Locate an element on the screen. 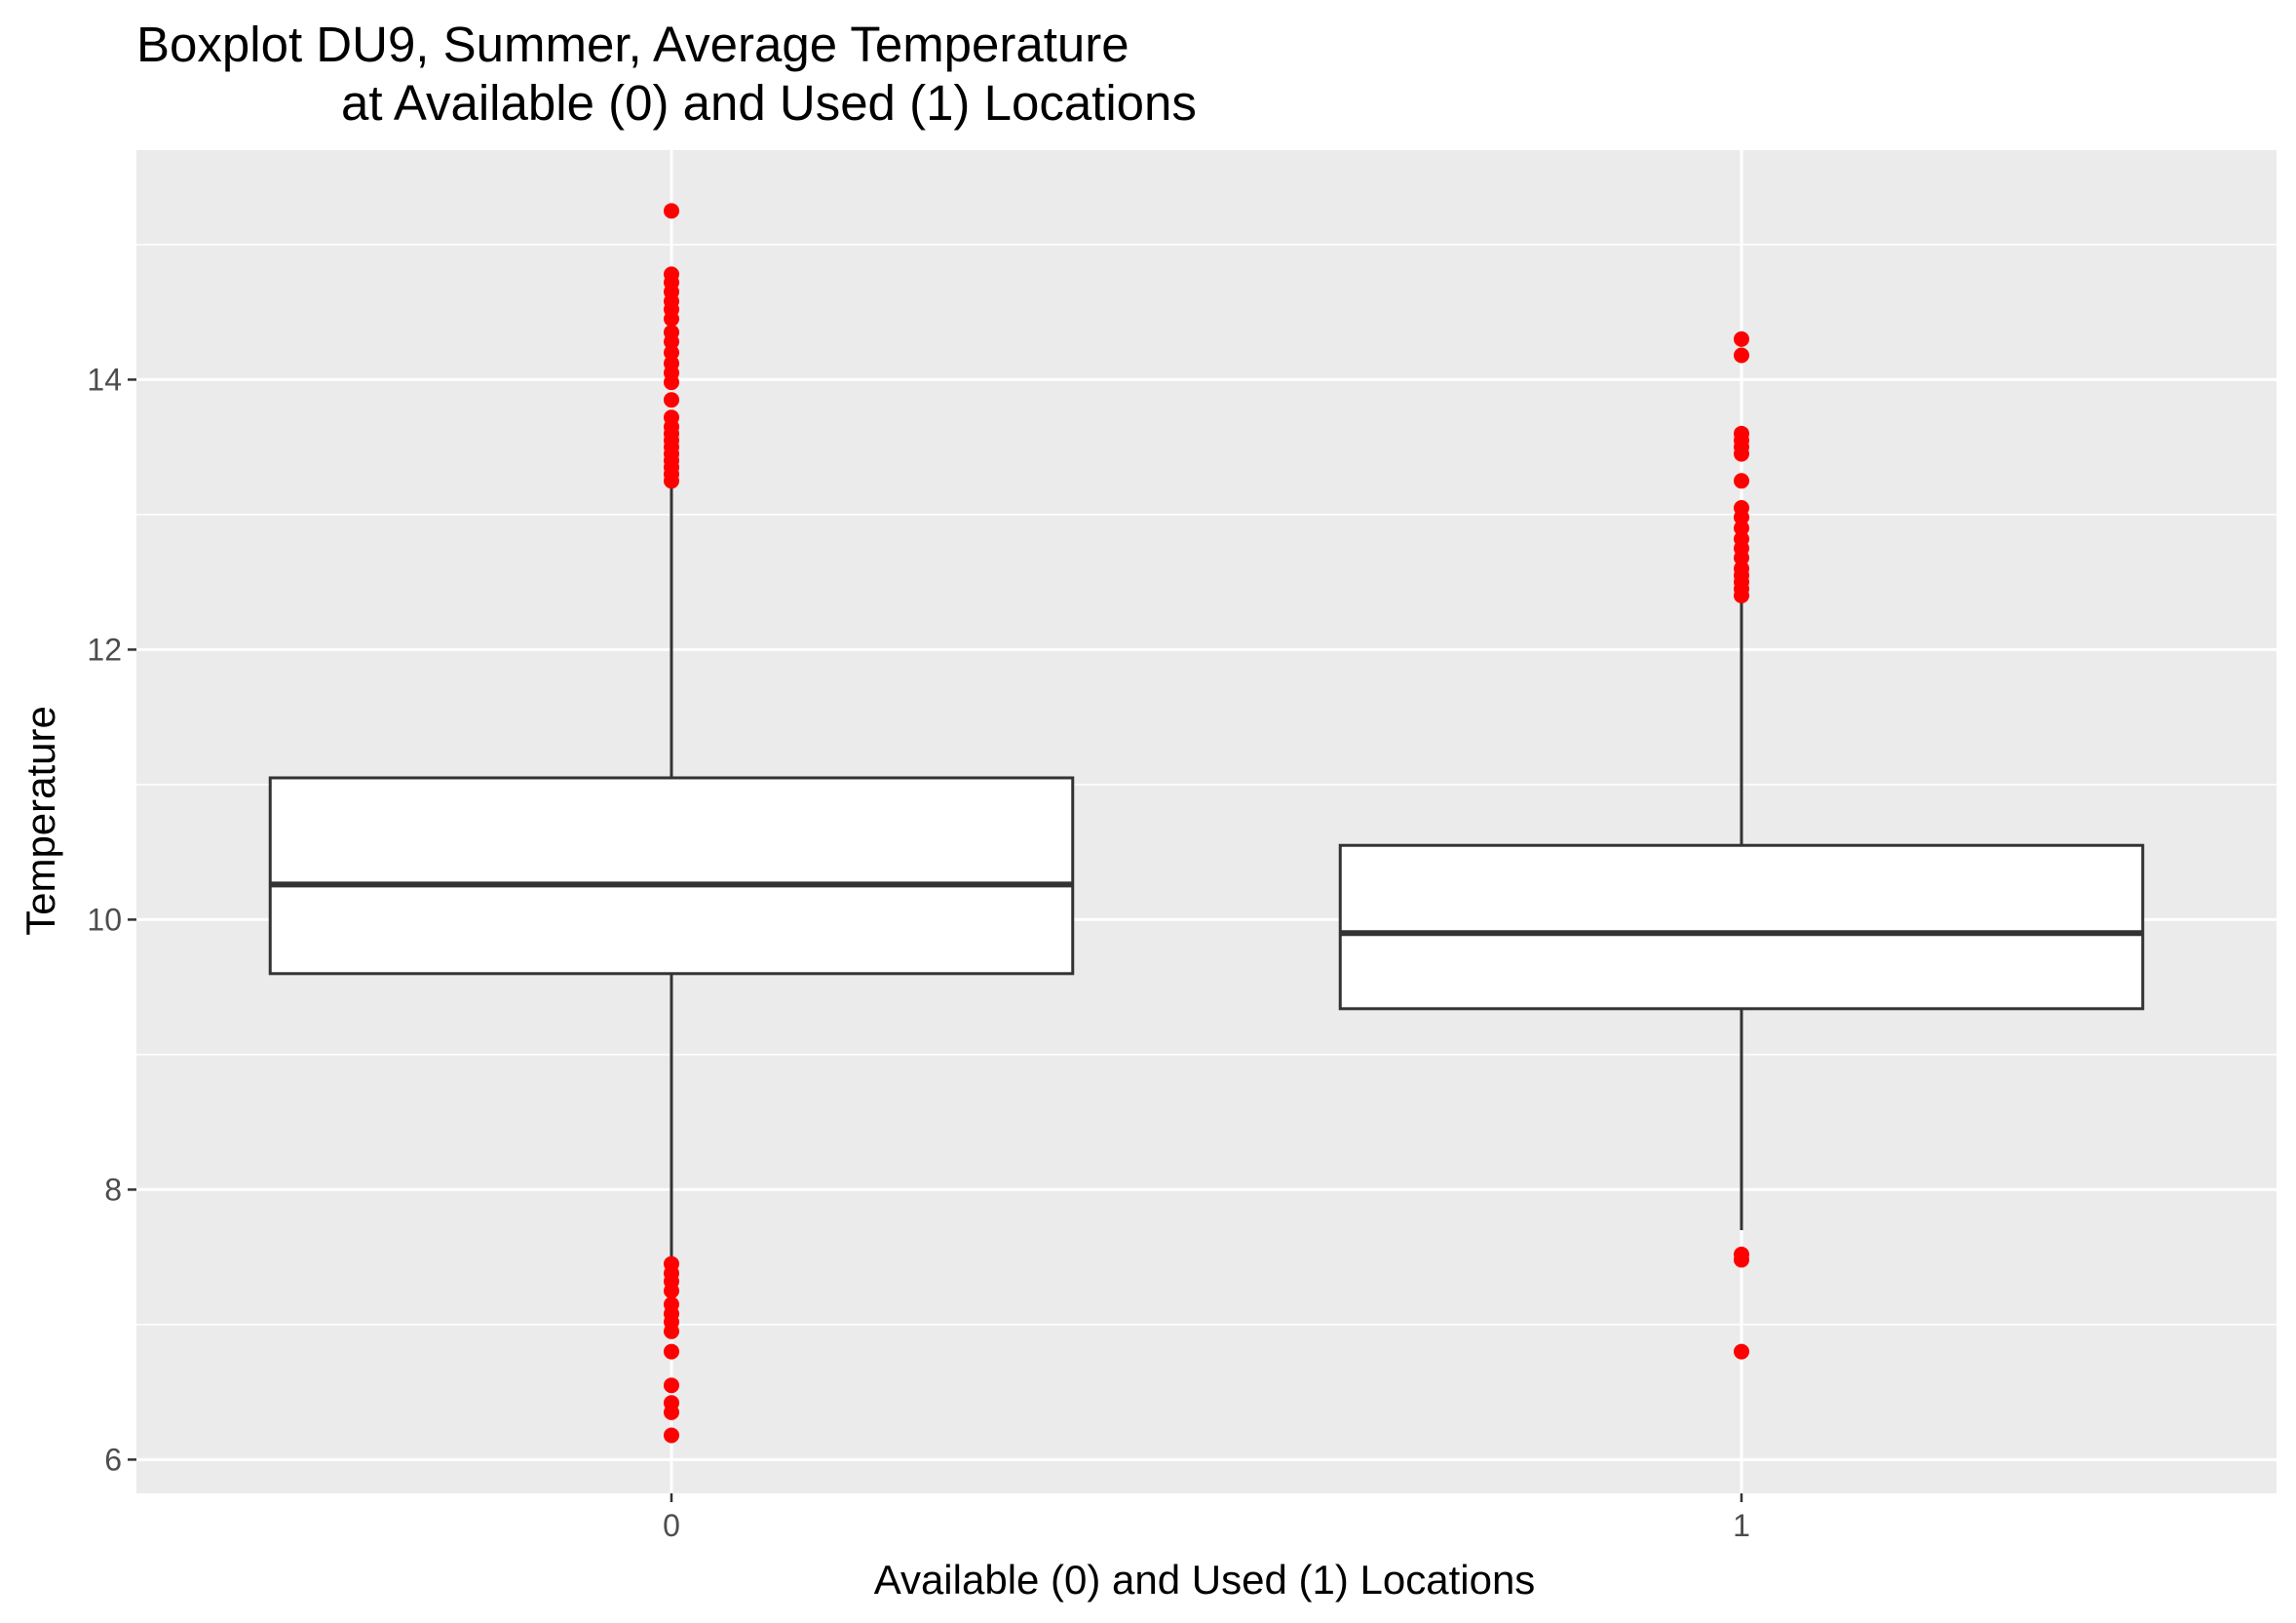  x-tick-label: 1 is located at coordinates (1741, 1526).